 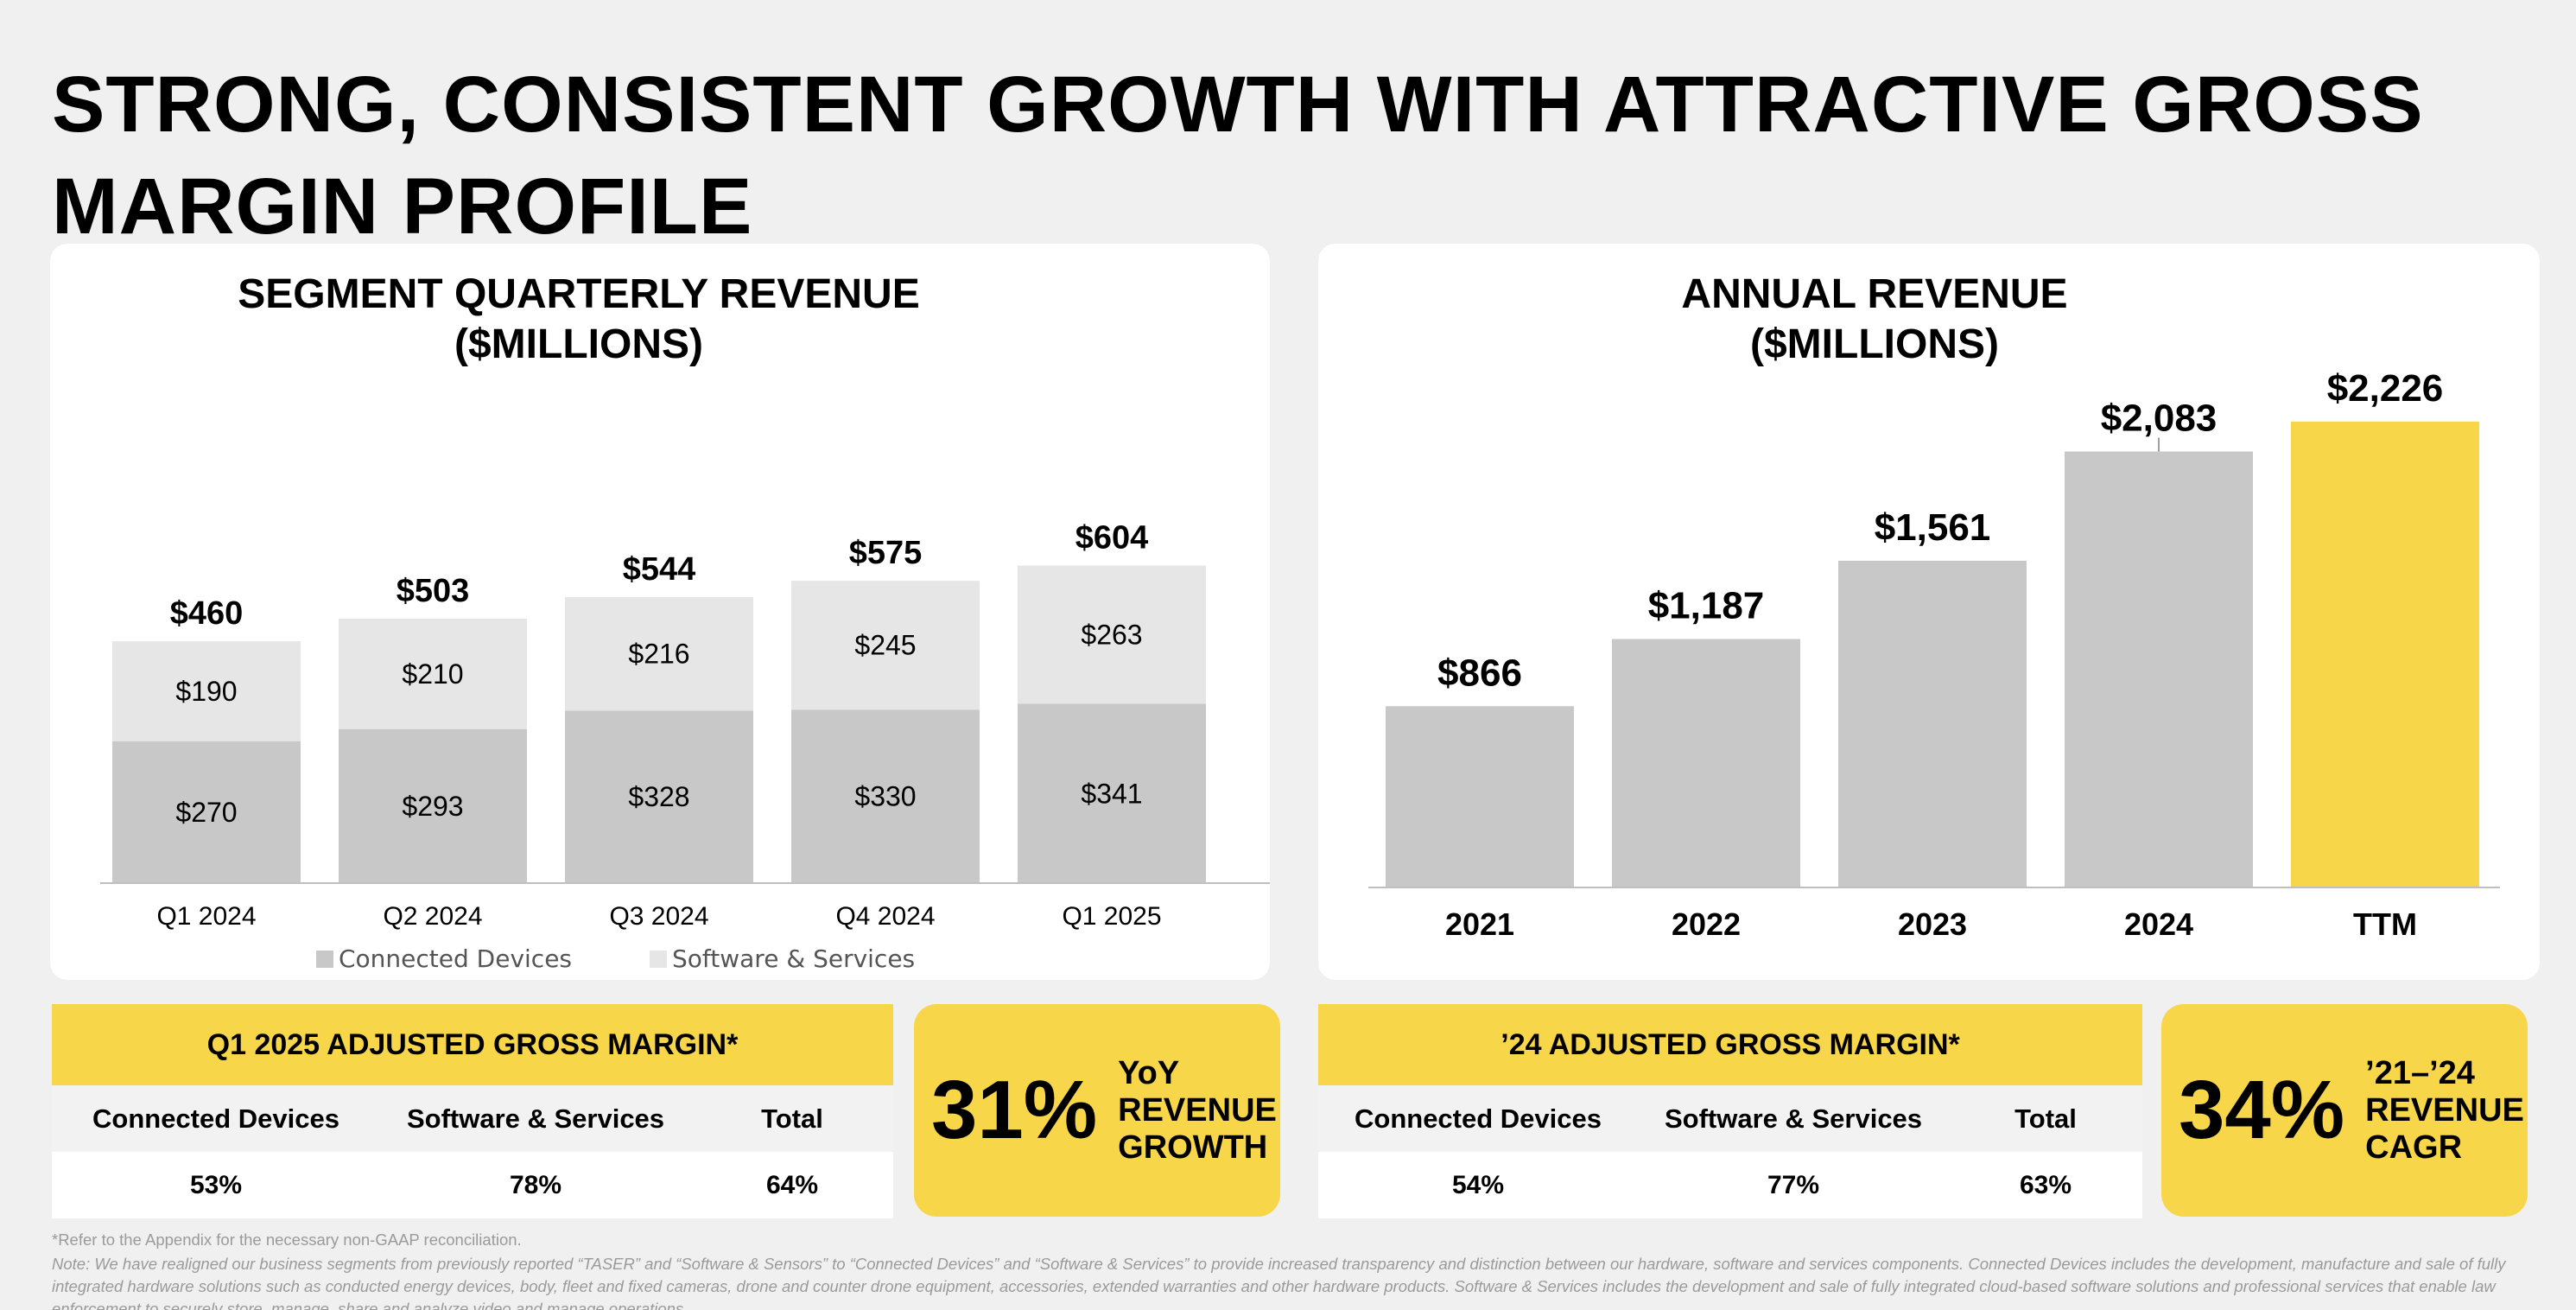 I want to click on data-label-software-services: $210, so click(x=432, y=674).